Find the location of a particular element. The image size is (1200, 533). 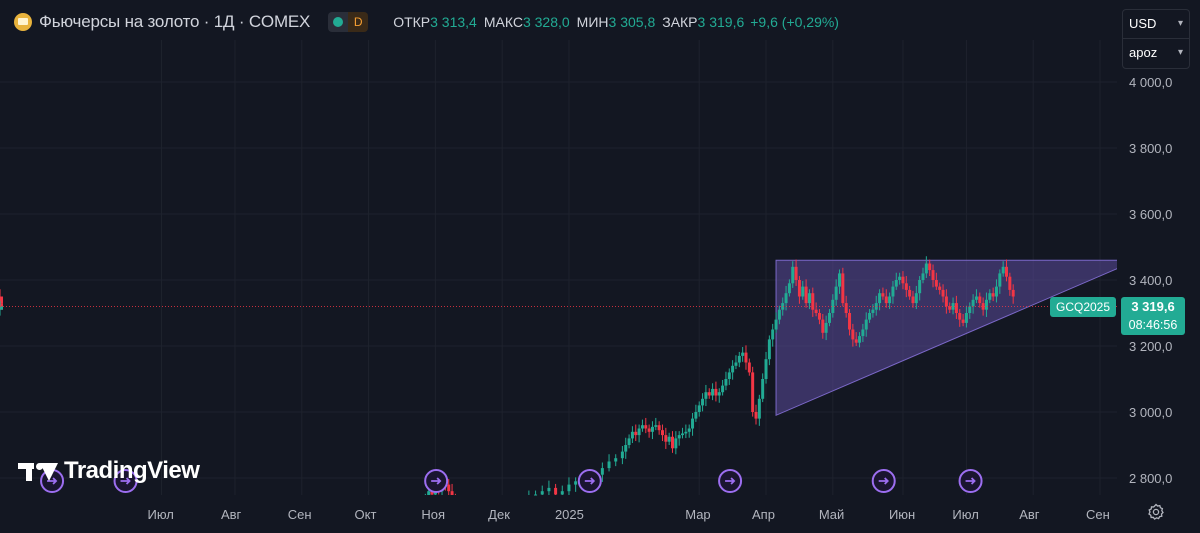

currency-selector: USD ▾ apoz ▾ is located at coordinates (1156, 39).